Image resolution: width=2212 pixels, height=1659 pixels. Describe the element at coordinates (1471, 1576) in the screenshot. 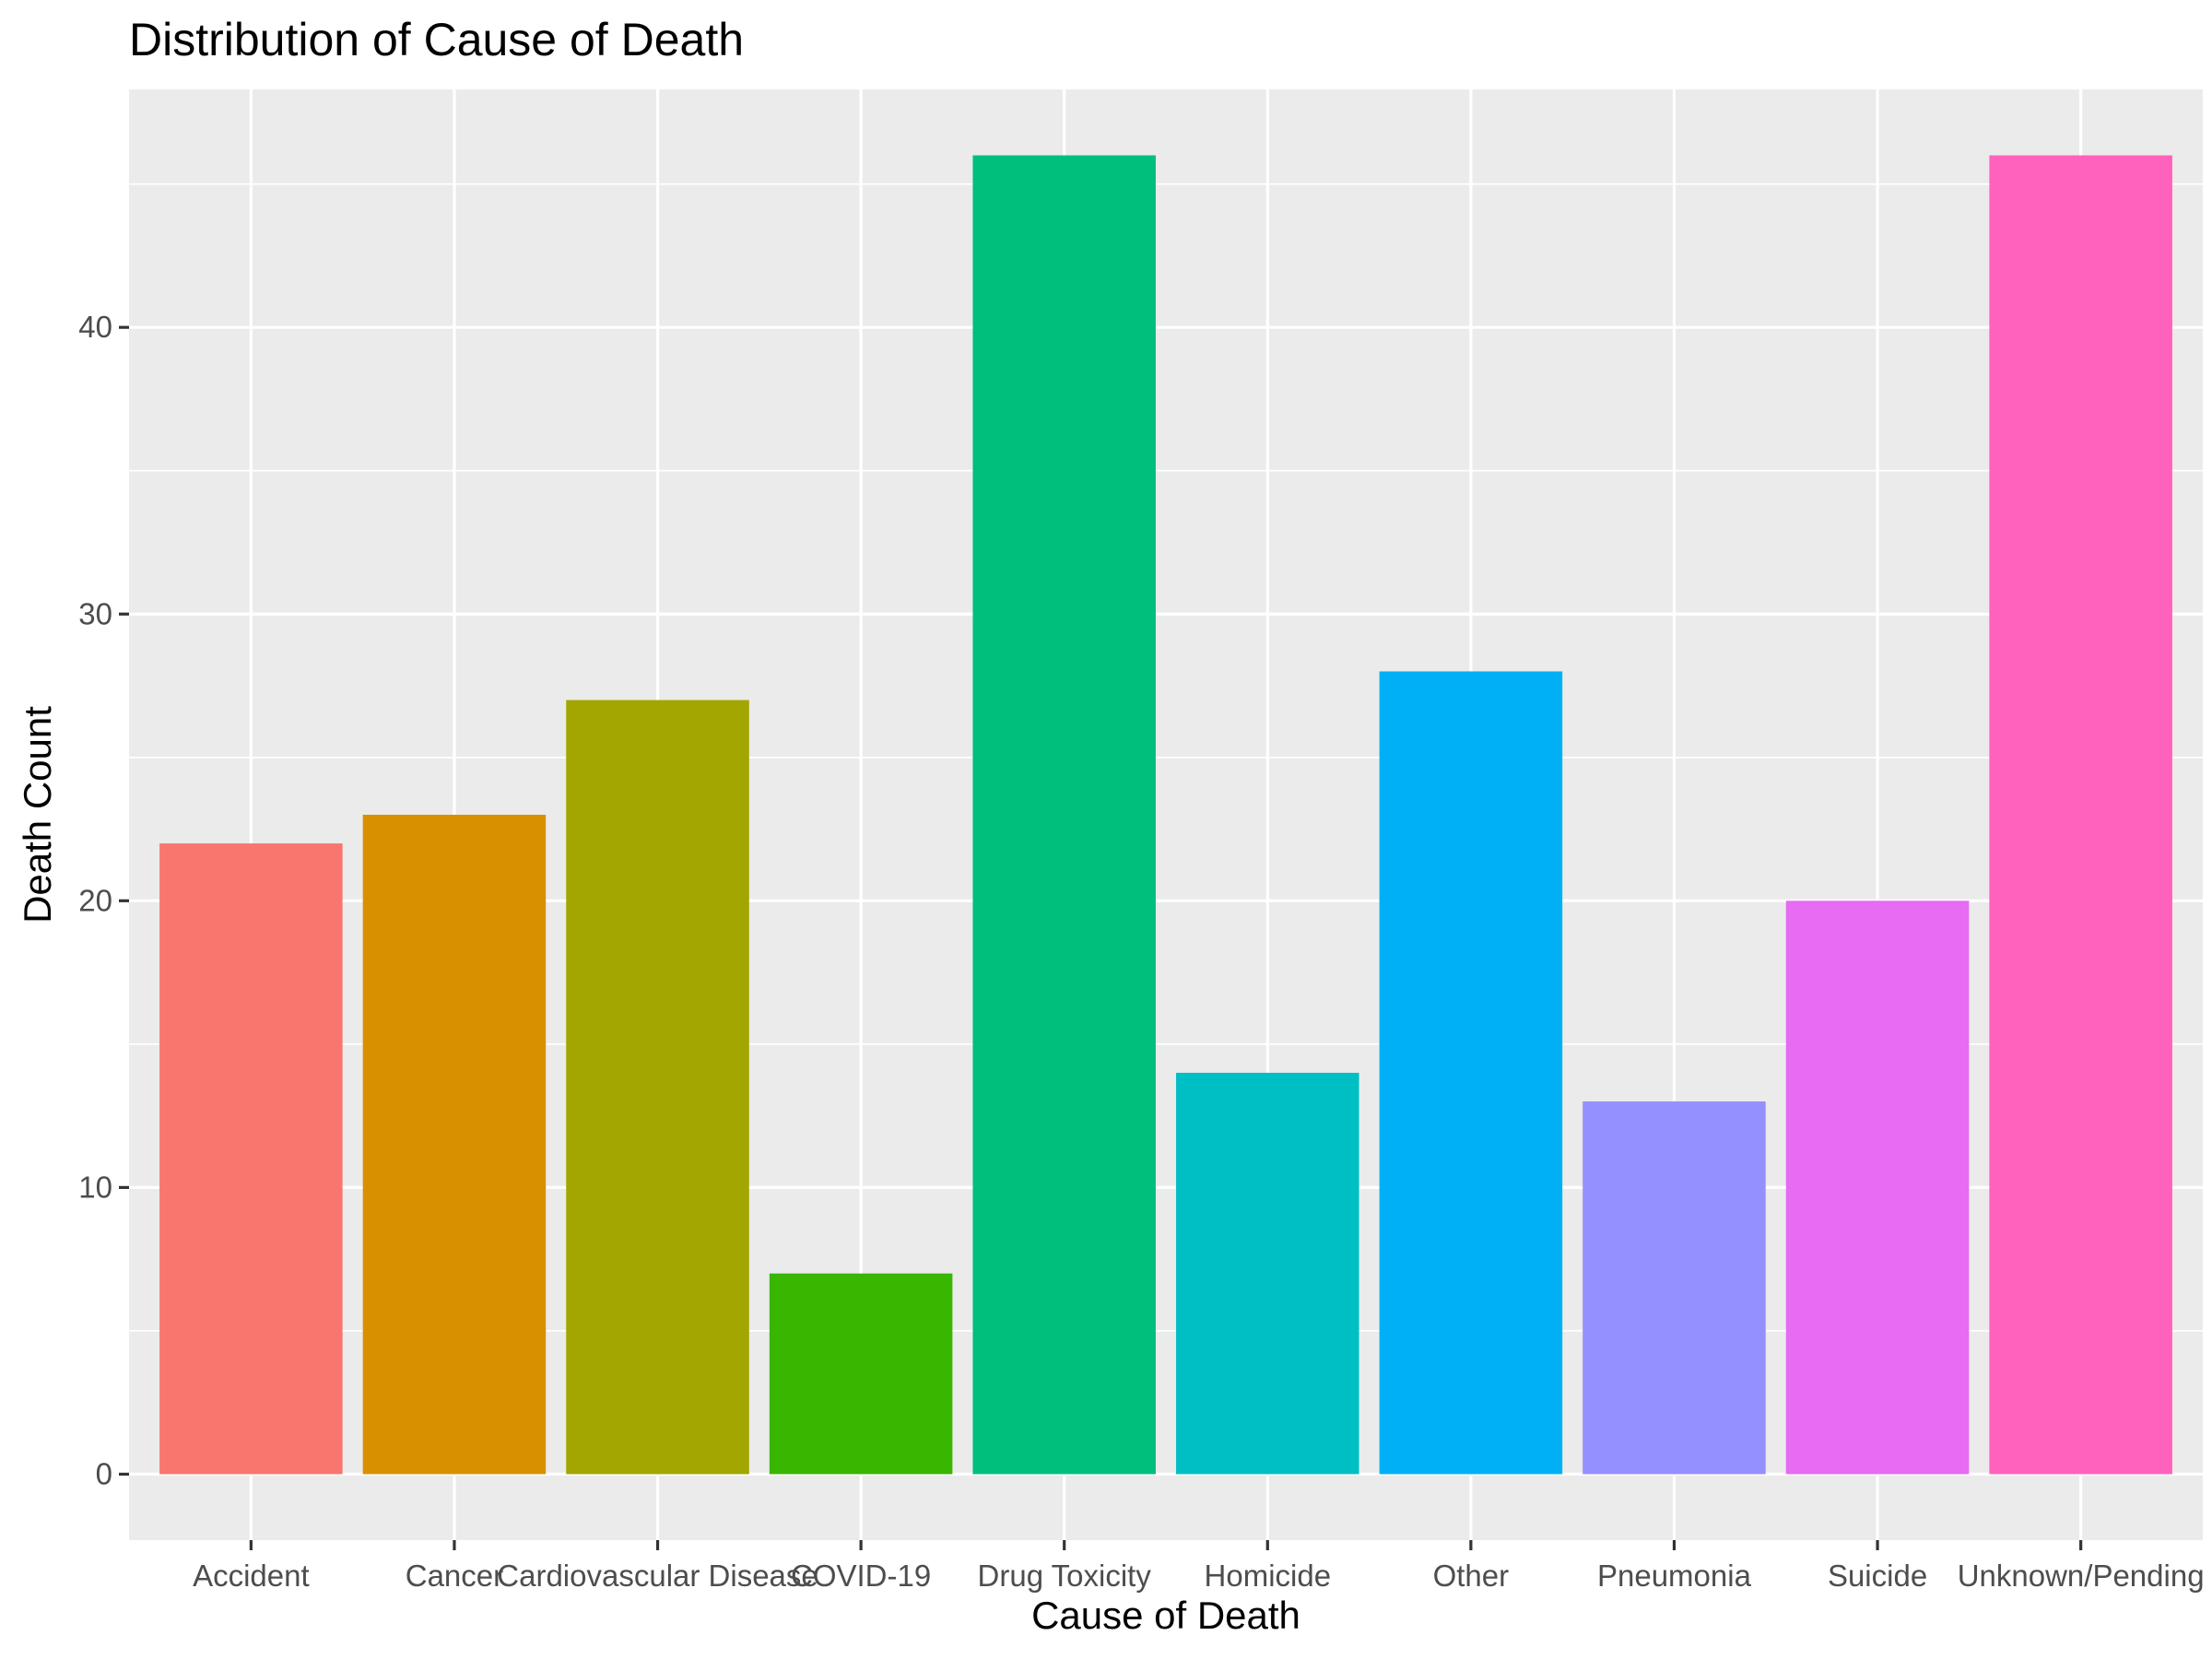

I see `x-tick-label: Other` at that location.